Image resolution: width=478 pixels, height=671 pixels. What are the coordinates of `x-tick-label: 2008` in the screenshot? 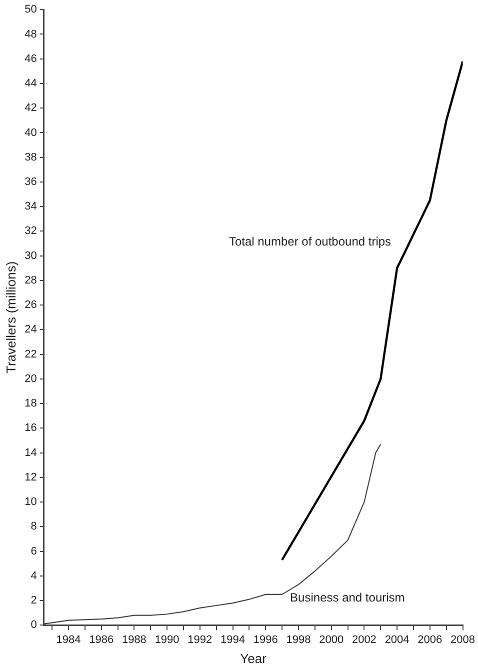 It's located at (463, 640).